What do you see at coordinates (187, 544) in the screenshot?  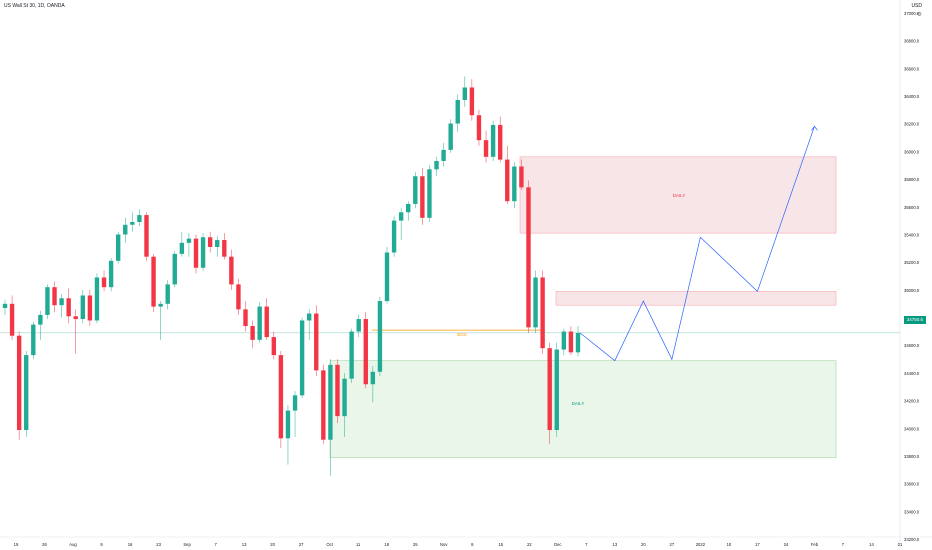 I see `x-tick-label: Sep` at bounding box center [187, 544].